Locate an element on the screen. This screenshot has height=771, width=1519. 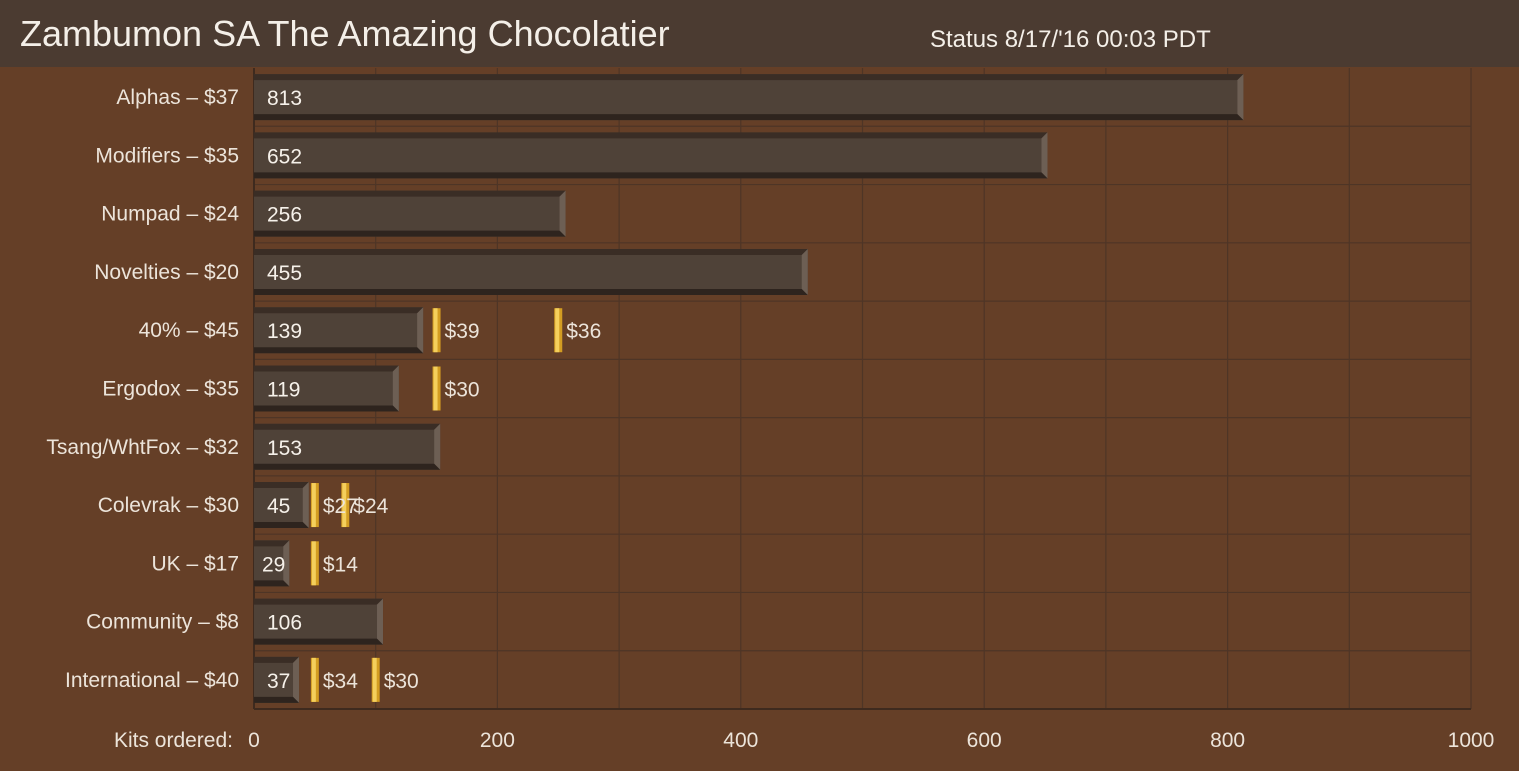
category-label: UK – $17 is located at coordinates (195, 563).